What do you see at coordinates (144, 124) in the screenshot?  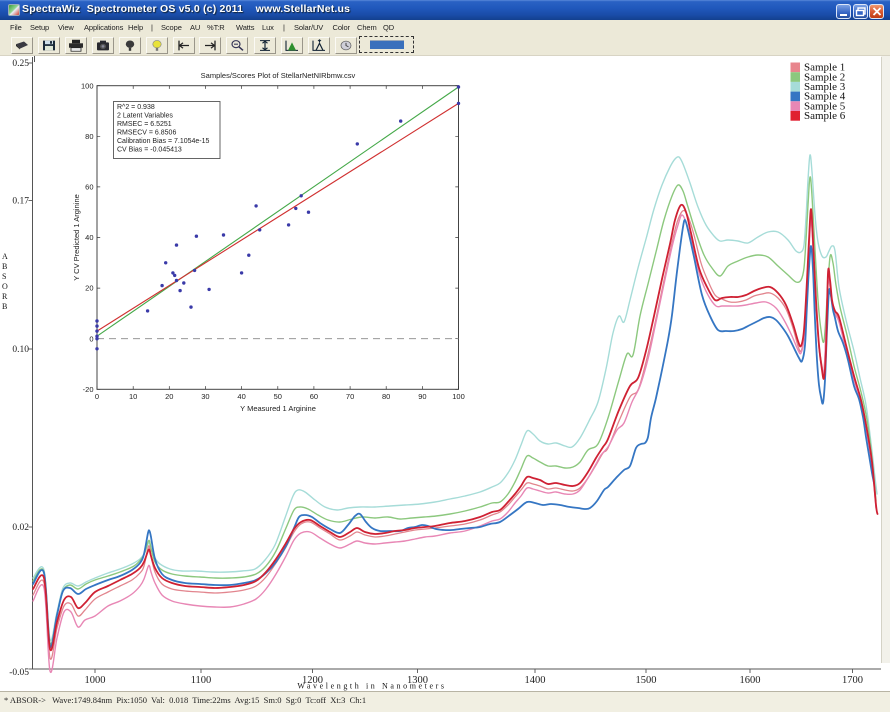 I see `svg-text: RMSEC = 6.5251` at bounding box center [144, 124].